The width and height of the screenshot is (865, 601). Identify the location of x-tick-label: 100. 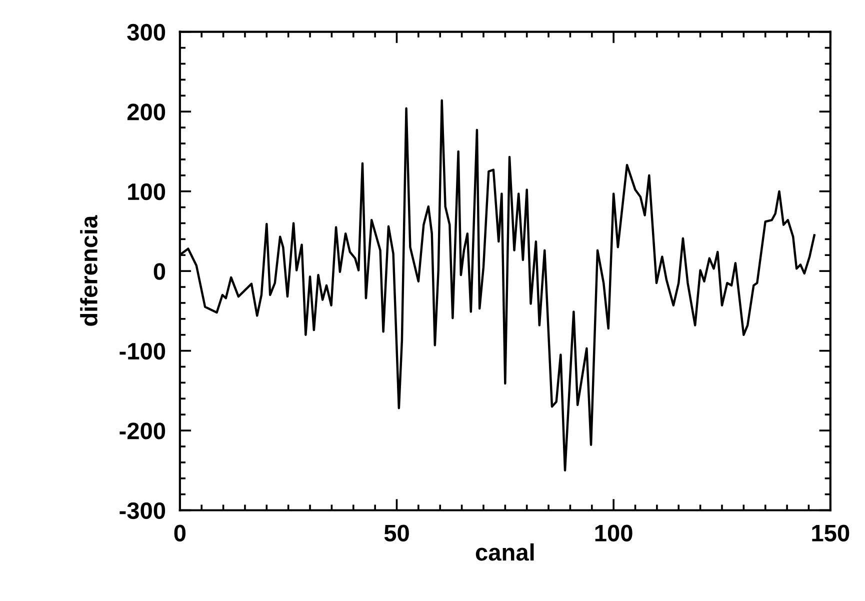
(613, 533).